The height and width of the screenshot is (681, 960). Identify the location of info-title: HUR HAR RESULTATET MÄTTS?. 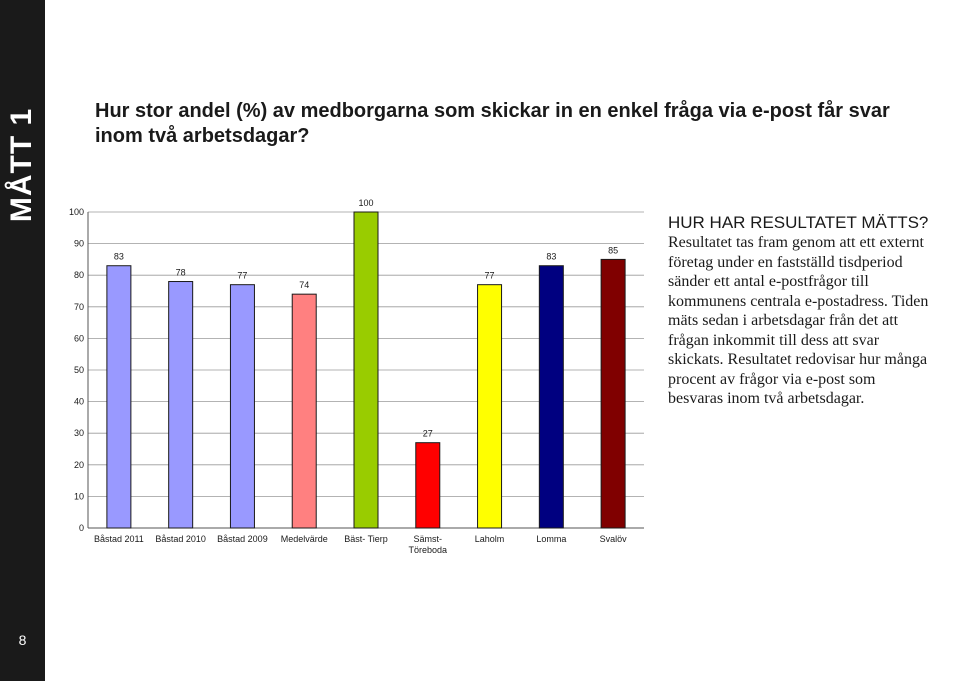
(798, 222).